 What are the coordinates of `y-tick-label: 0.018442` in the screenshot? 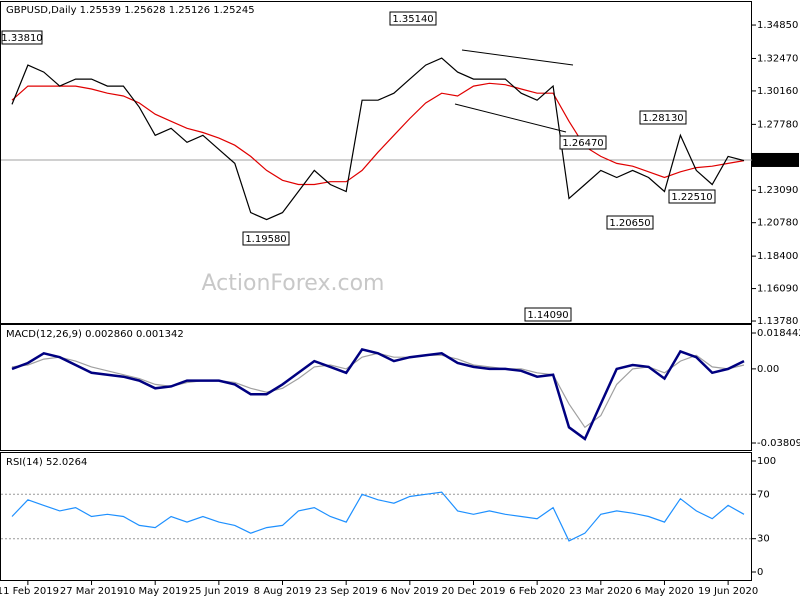 It's located at (778, 333).